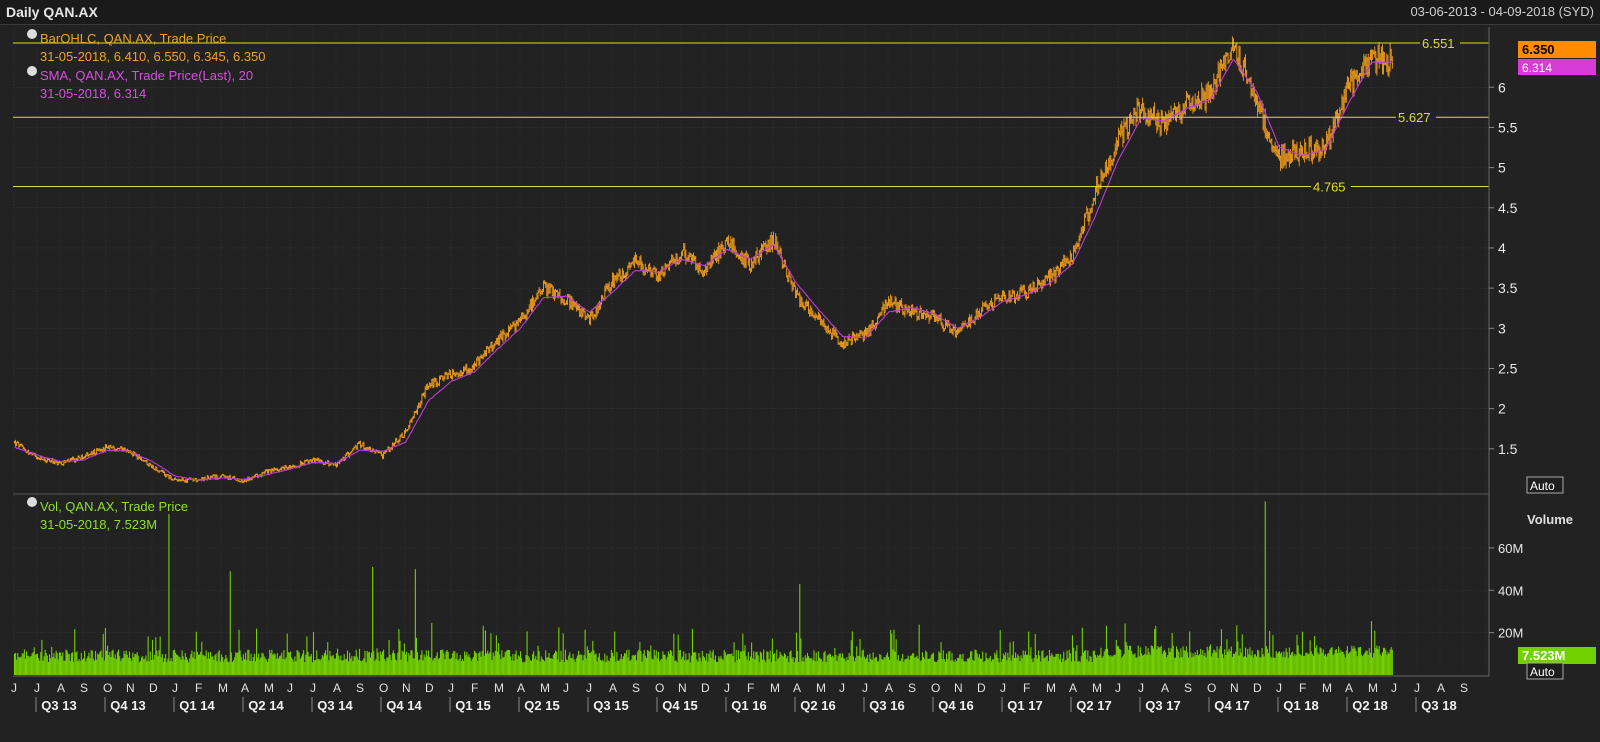  Describe the element at coordinates (1502, 11) in the screenshot. I see `date-range: 03-06-2013 - 04-09-2018 (SYD)` at that location.